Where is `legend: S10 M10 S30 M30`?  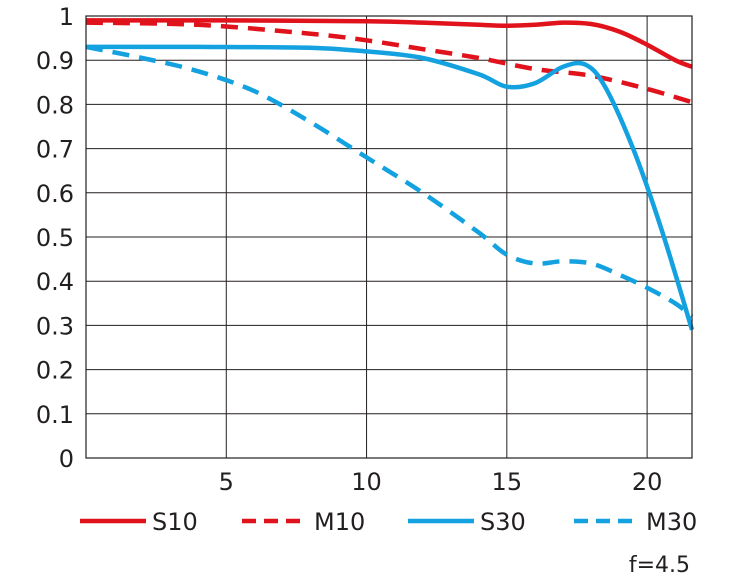 legend: S10 M10 S30 M30 is located at coordinates (388, 522).